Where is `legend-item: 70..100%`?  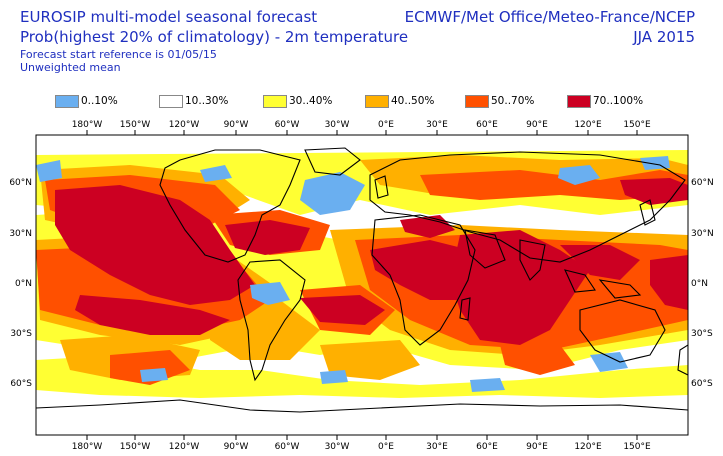 legend-item: 70..100% is located at coordinates (605, 101).